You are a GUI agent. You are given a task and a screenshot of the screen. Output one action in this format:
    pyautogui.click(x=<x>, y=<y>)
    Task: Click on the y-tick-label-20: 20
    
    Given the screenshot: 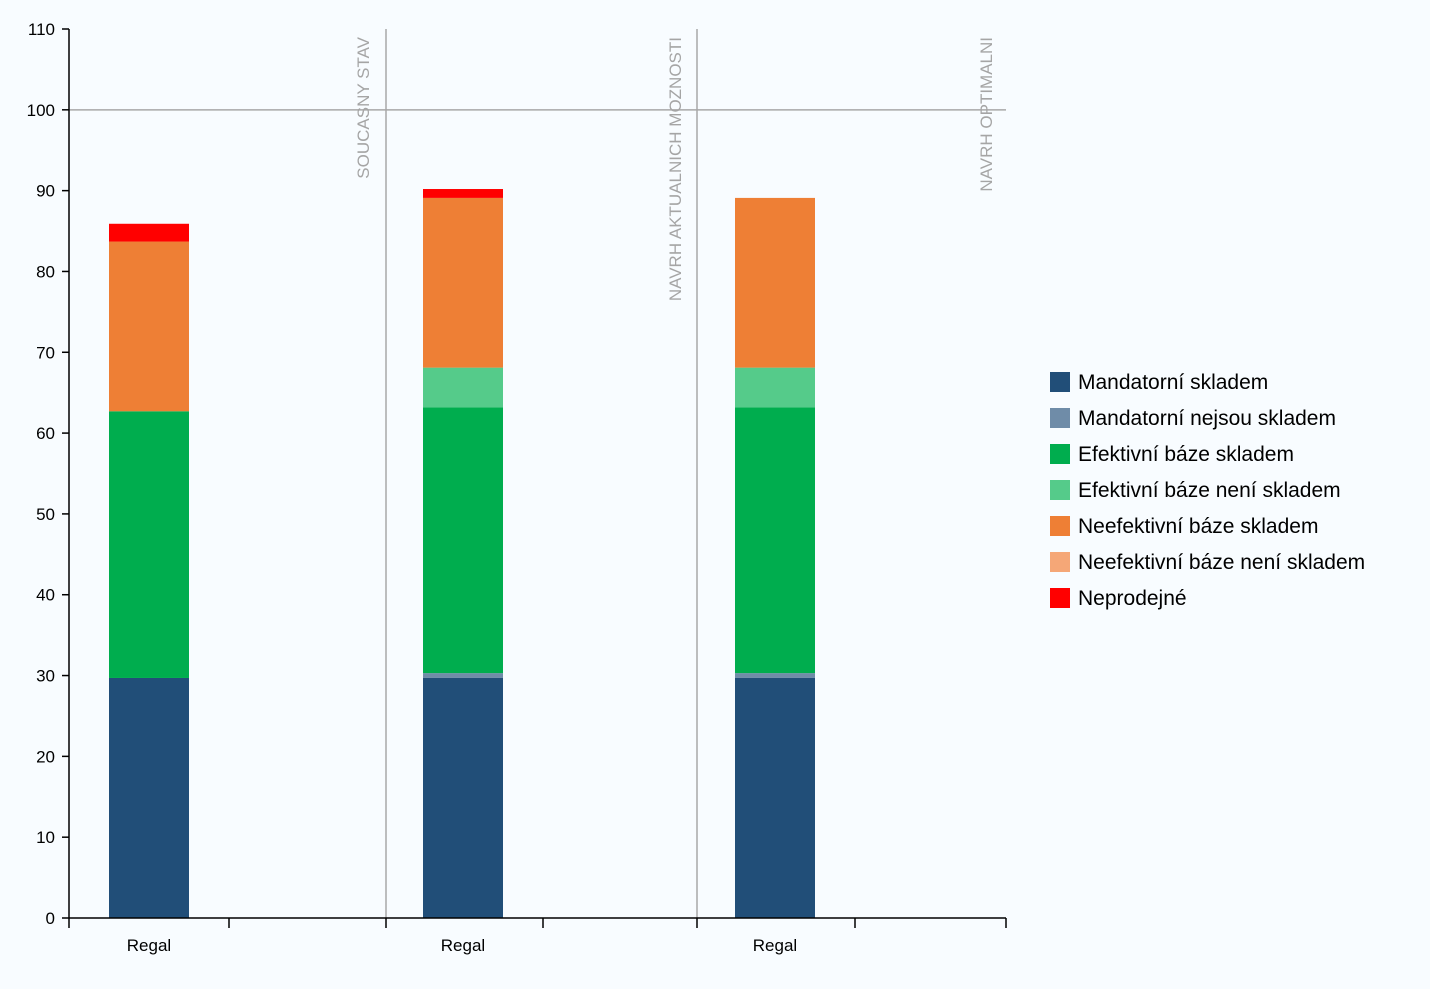 What is the action you would take?
    pyautogui.click(x=45, y=756)
    